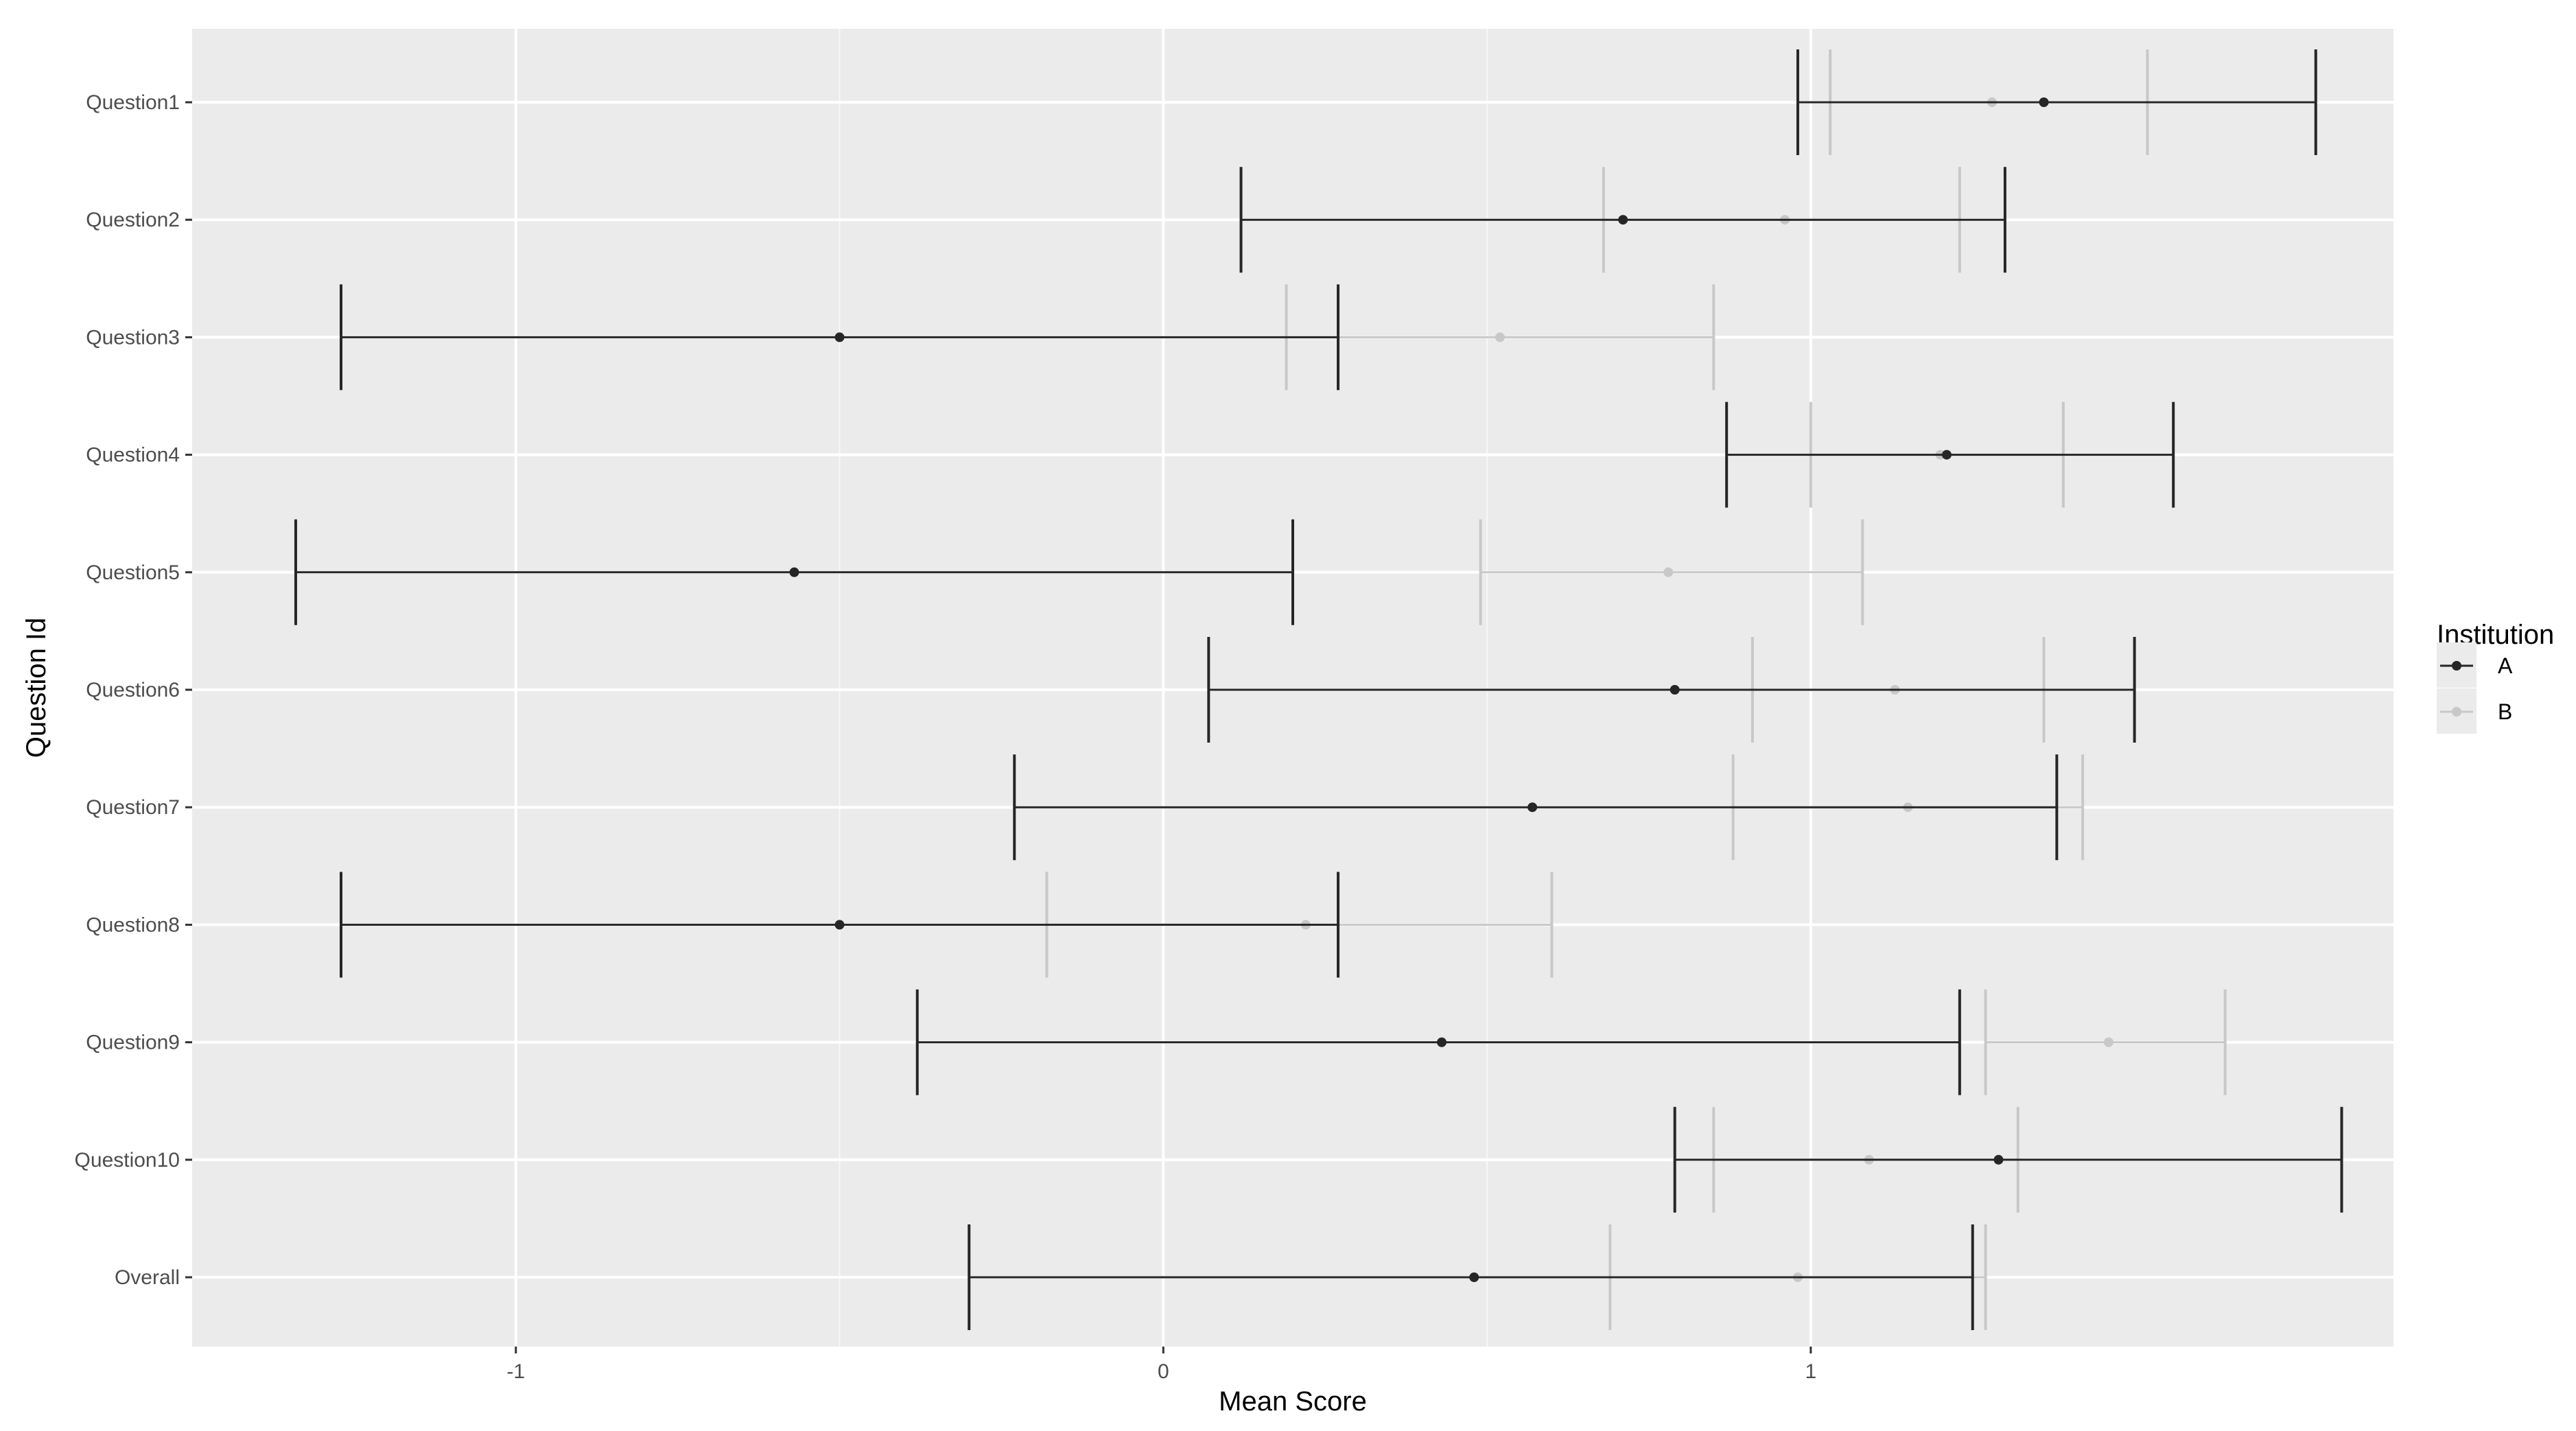 The height and width of the screenshot is (1431, 2576). I want to click on legend-label: B, so click(2505, 711).